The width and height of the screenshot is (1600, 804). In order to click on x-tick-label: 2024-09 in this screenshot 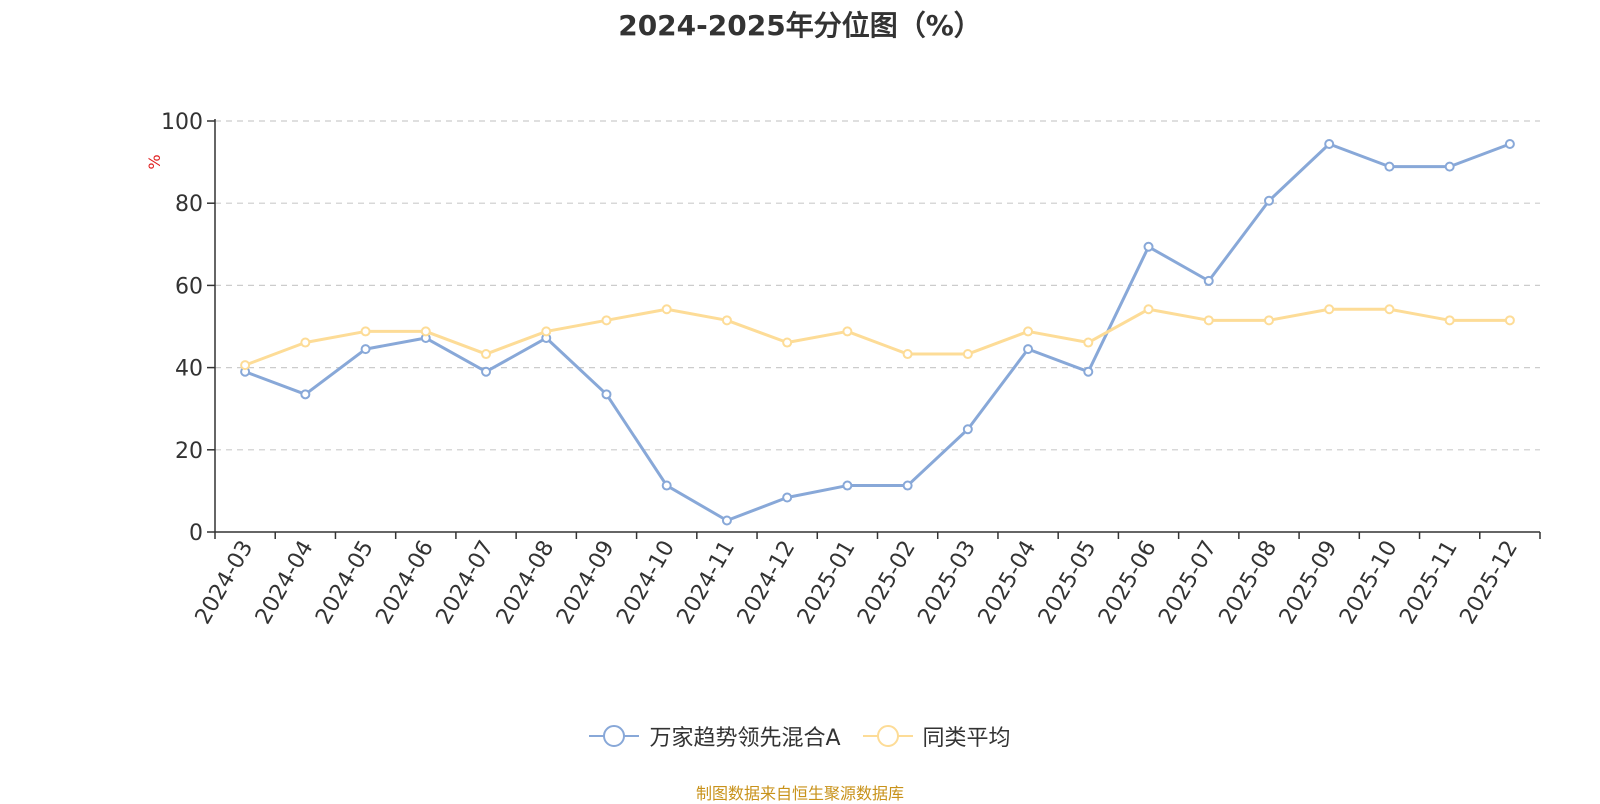, I will do `click(586, 583)`.